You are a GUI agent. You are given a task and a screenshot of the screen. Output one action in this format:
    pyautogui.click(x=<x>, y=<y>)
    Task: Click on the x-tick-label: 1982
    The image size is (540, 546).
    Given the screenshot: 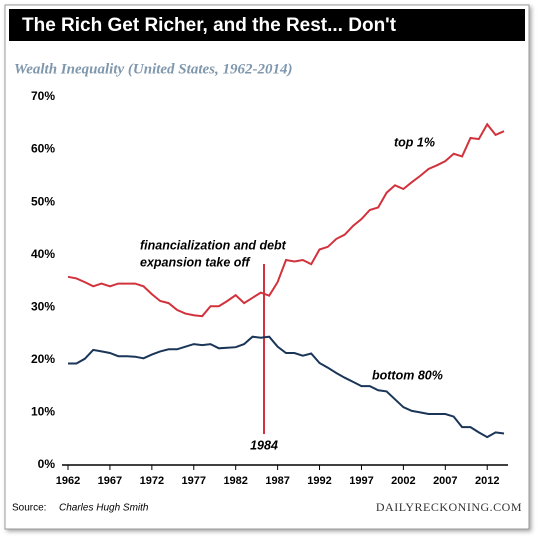 What is the action you would take?
    pyautogui.click(x=235, y=481)
    